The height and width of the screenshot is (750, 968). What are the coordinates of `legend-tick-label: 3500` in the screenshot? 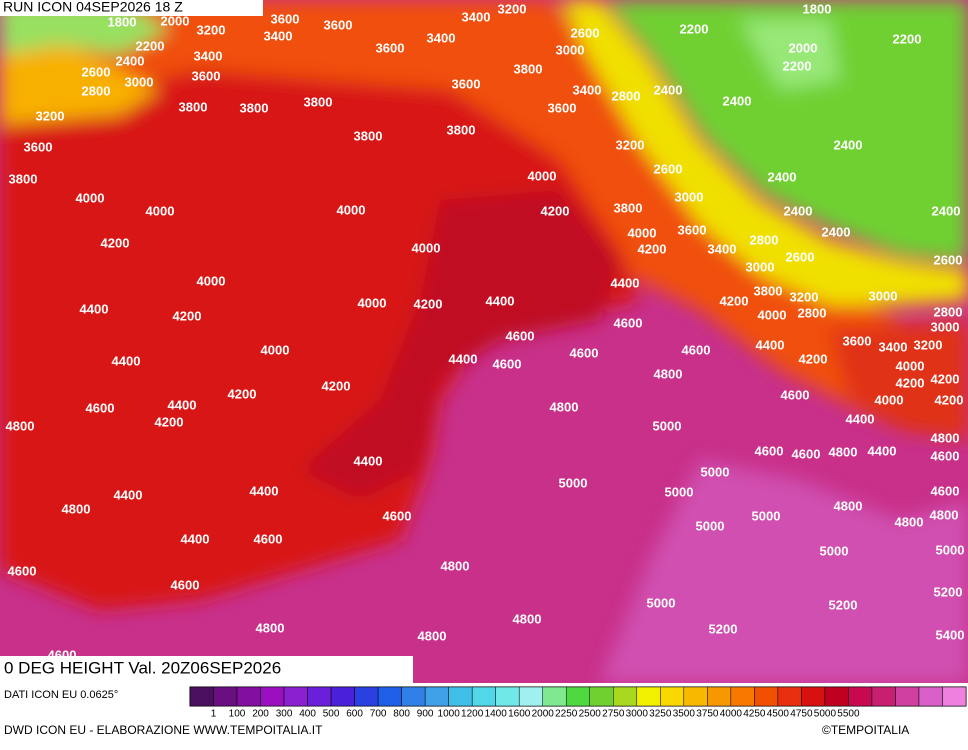 It's located at (684, 714).